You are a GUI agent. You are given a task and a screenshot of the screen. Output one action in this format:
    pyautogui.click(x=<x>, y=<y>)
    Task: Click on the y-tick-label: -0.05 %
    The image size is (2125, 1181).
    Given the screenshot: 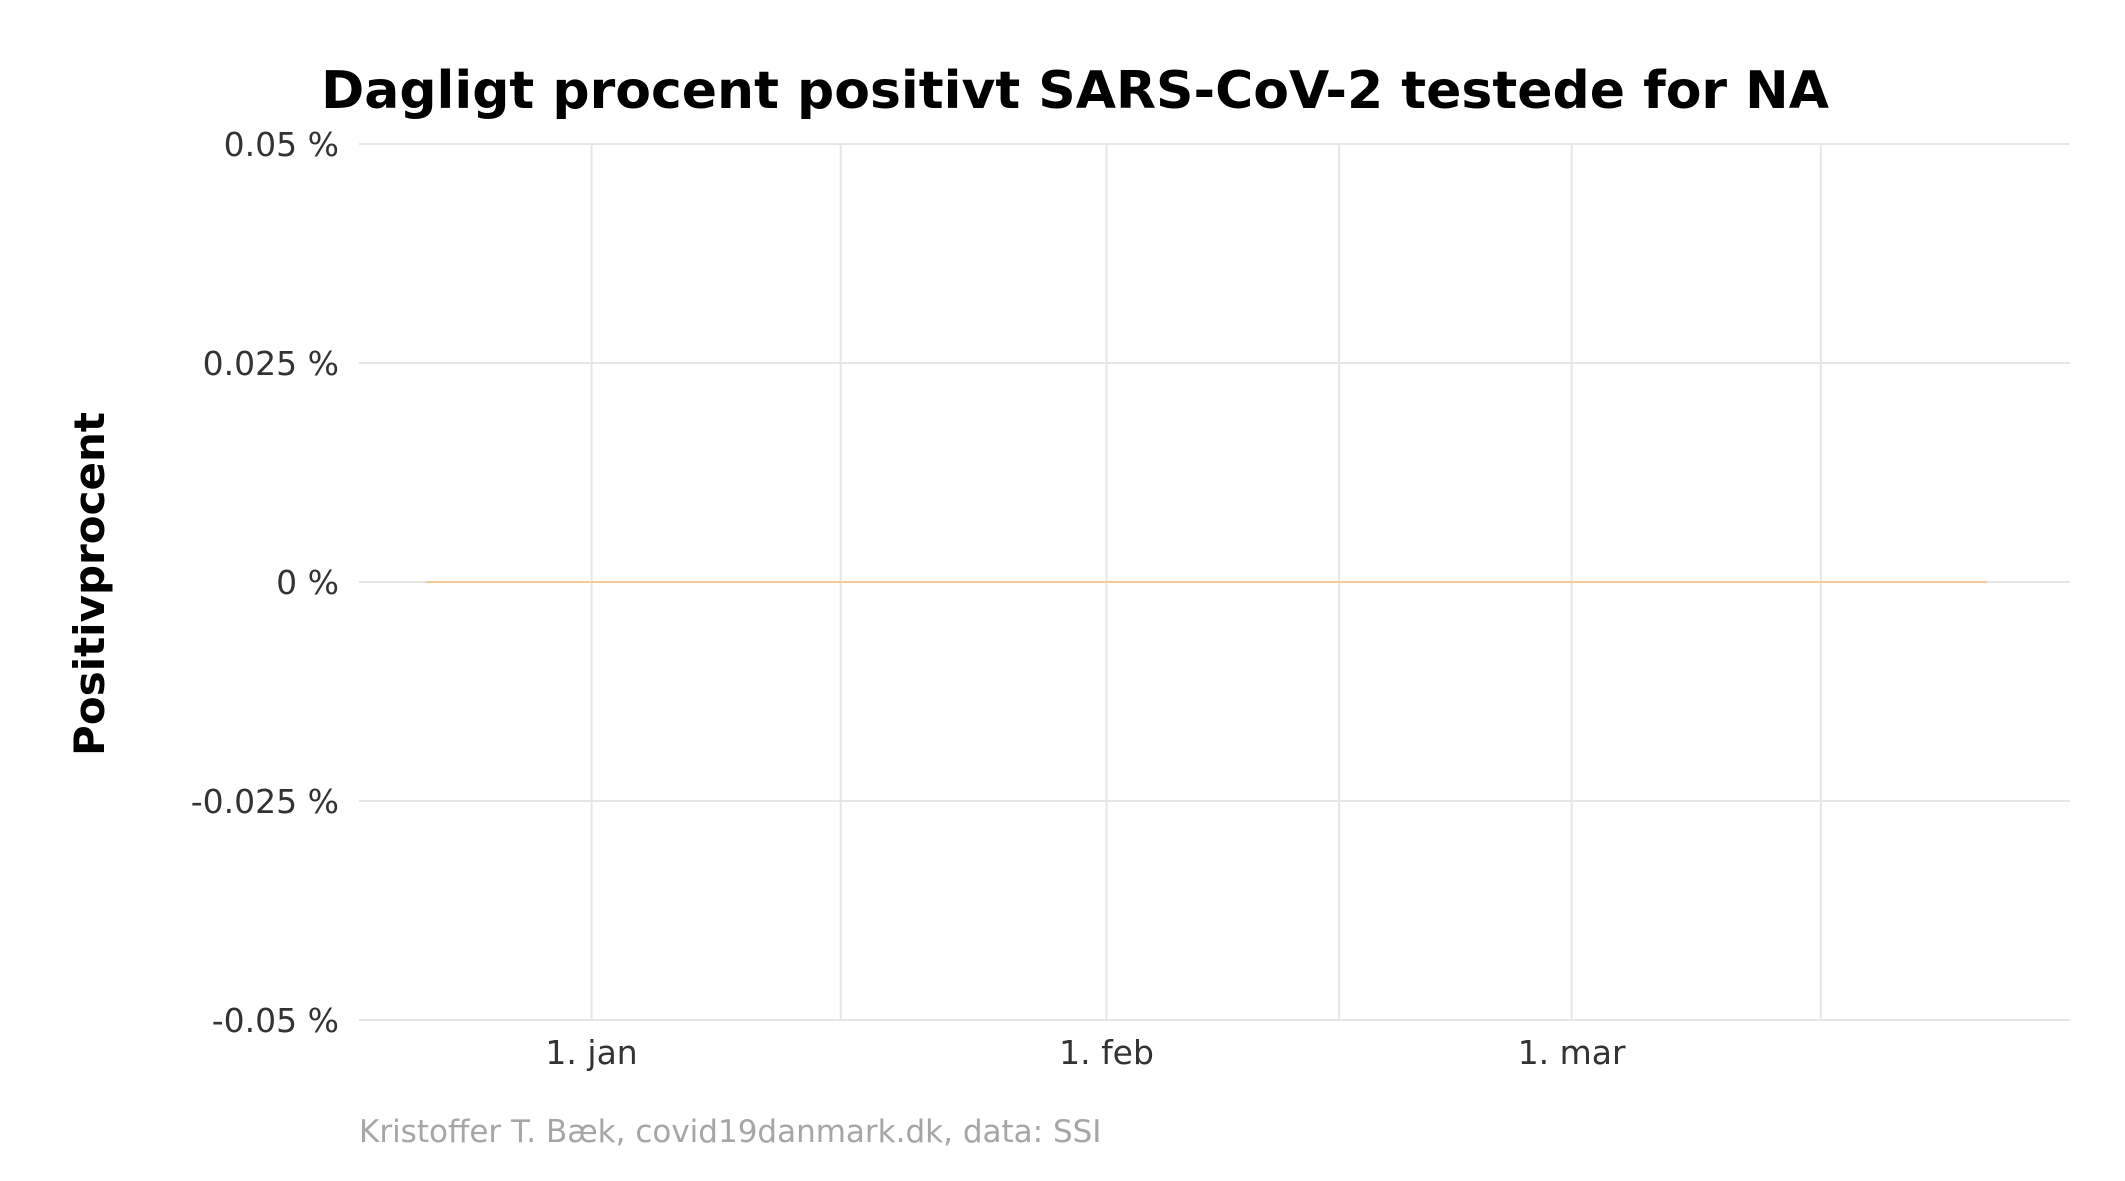 What is the action you would take?
    pyautogui.click(x=275, y=1020)
    